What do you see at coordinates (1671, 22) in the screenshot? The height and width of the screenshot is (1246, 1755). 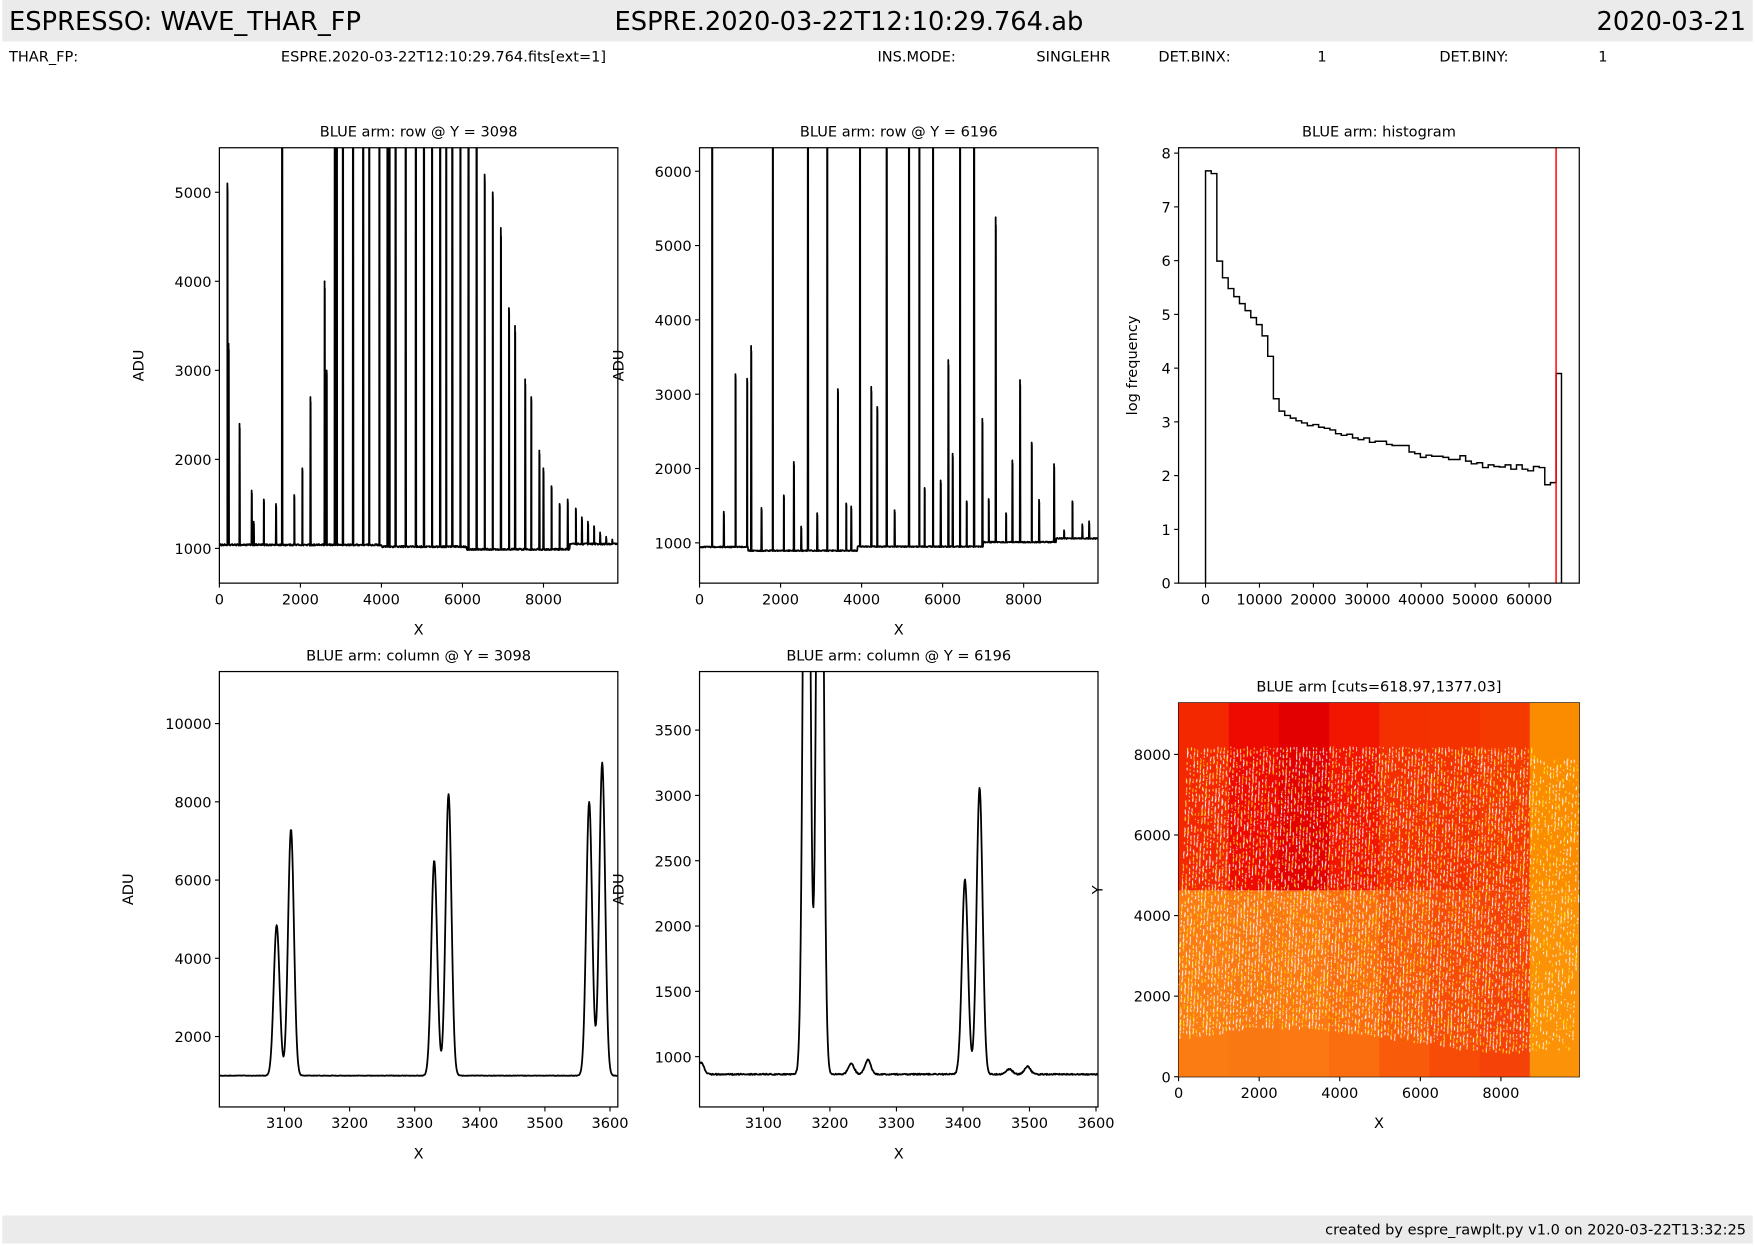 I see `header-date: 2020-03-21` at bounding box center [1671, 22].